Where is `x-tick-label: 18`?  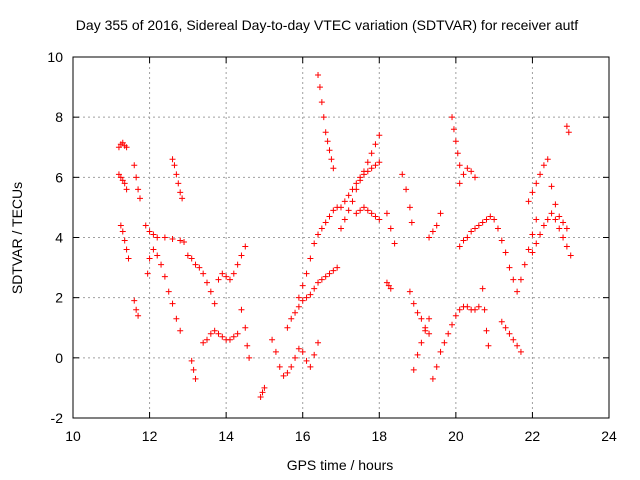
x-tick-label: 18 is located at coordinates (379, 436).